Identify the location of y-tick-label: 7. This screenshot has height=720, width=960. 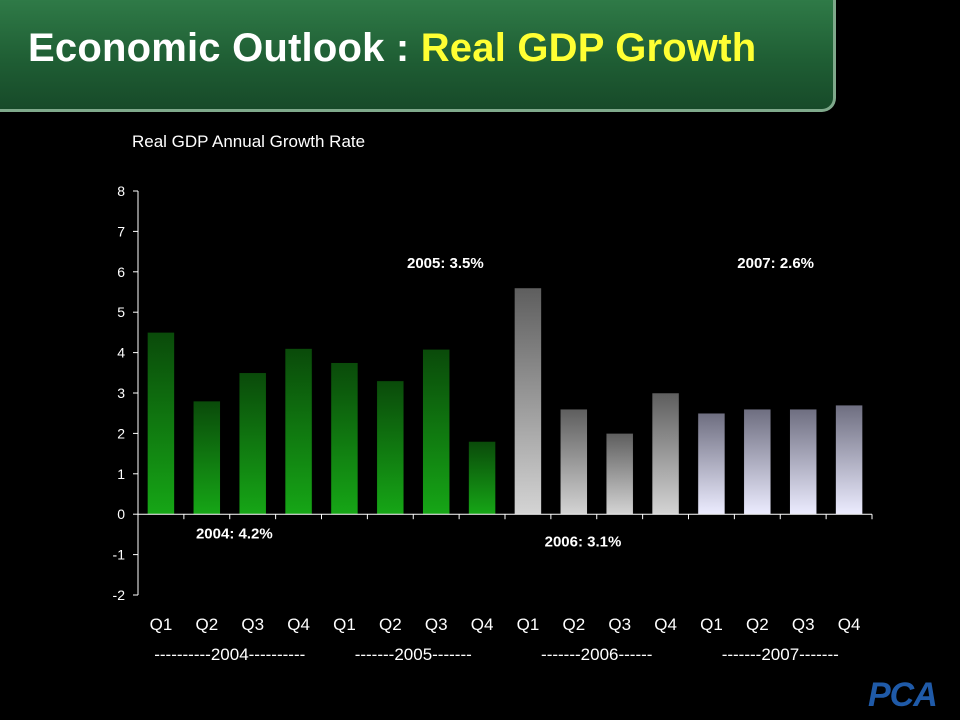
(121, 231).